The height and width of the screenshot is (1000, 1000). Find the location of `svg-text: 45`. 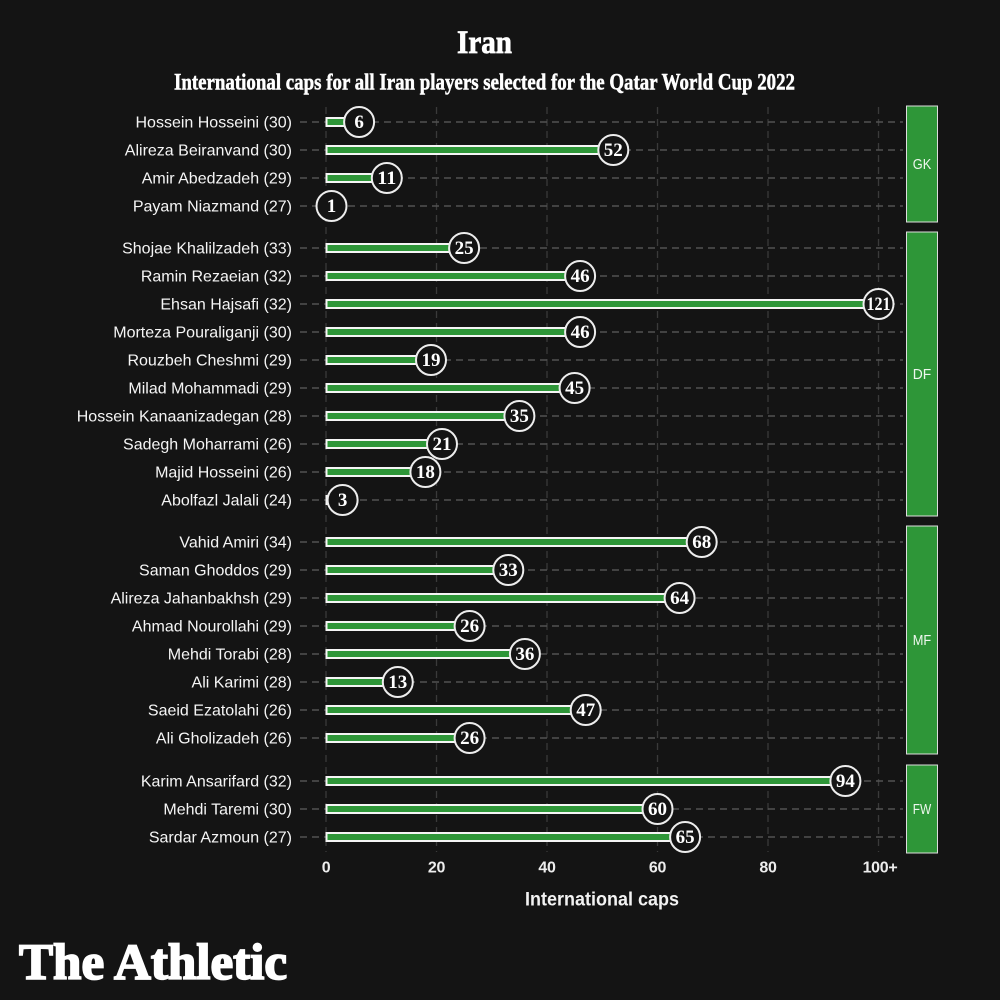

svg-text: 45 is located at coordinates (574, 388).